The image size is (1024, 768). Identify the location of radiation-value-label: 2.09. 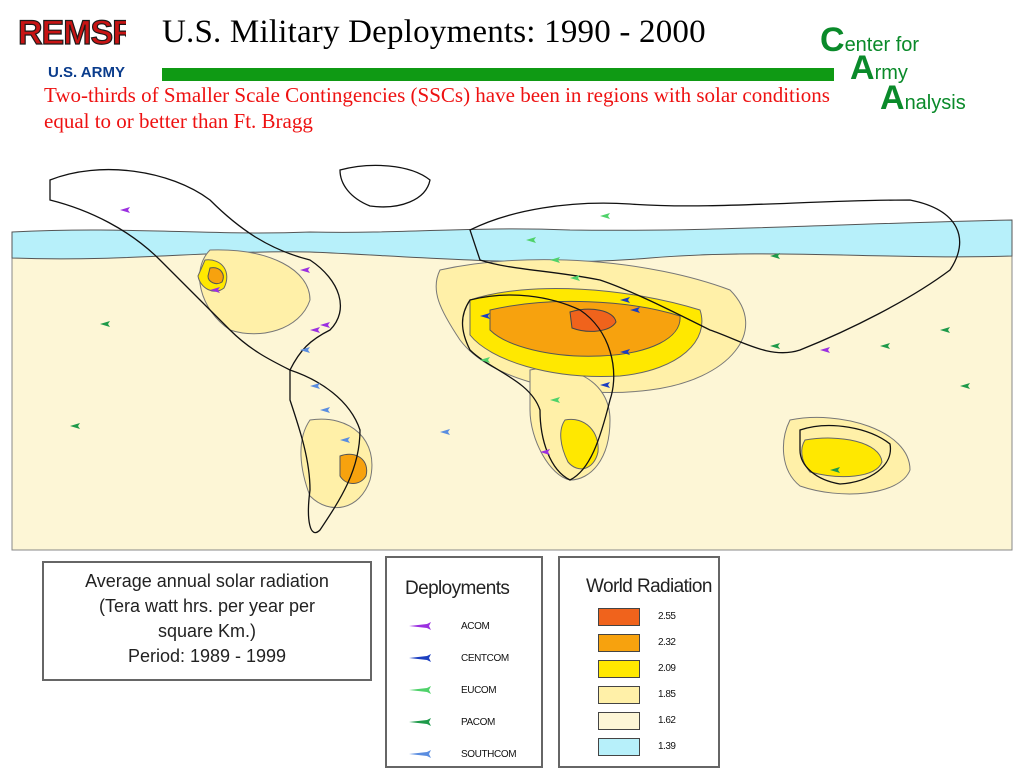
(667, 668).